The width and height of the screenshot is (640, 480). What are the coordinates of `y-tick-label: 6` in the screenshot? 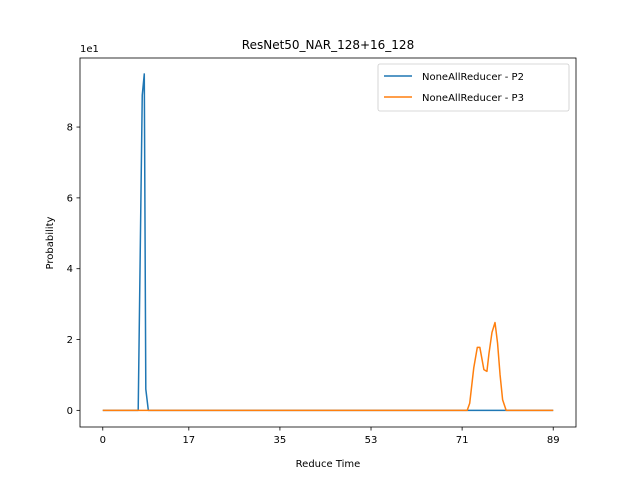 It's located at (70, 198).